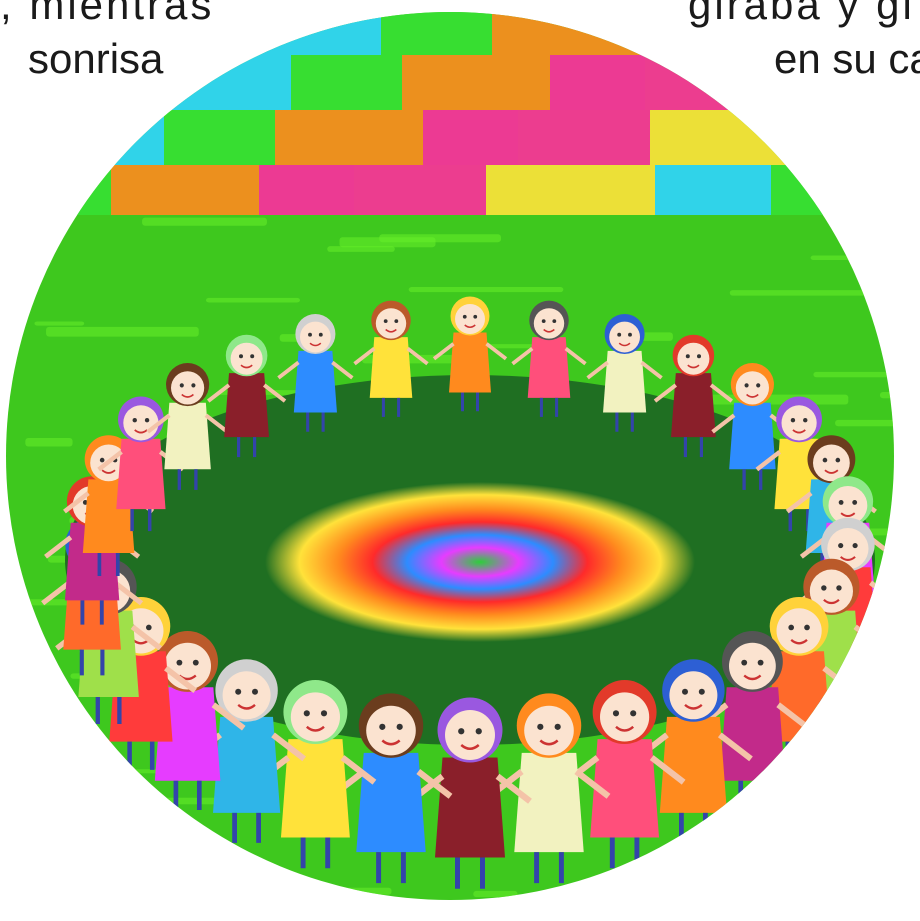 The width and height of the screenshot is (920, 921). What do you see at coordinates (96, 58) in the screenshot?
I see `story-text-line-2-left: sonrisa` at bounding box center [96, 58].